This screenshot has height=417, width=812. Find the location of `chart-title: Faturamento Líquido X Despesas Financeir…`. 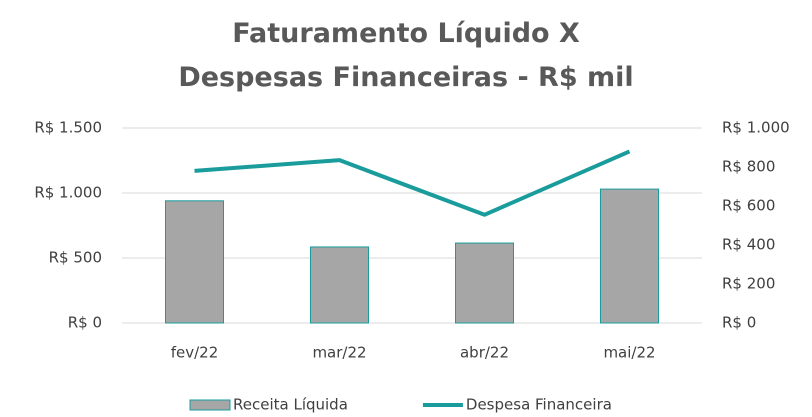

chart-title: Faturamento Líquido X Despesas Financeir… is located at coordinates (406, 55).